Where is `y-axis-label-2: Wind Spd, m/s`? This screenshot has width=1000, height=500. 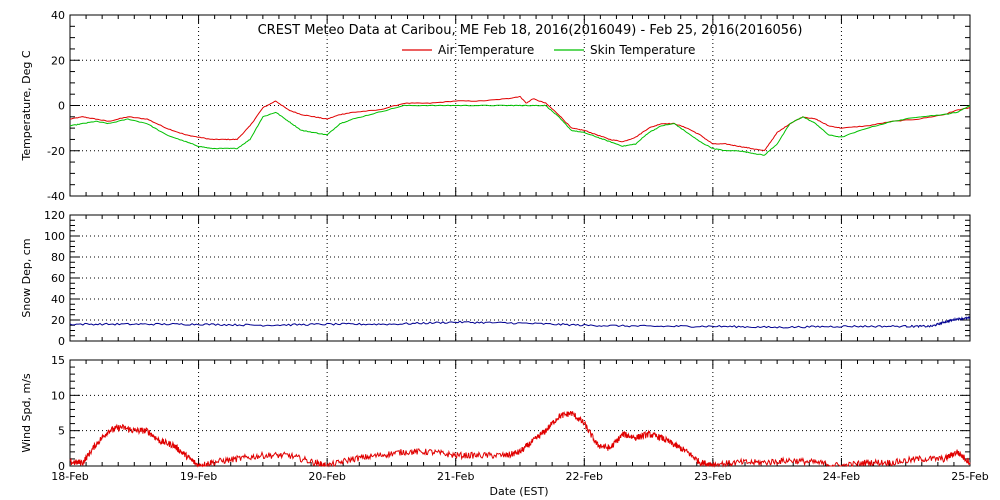
y-axis-label-2: Wind Spd, m/s is located at coordinates (26, 413).